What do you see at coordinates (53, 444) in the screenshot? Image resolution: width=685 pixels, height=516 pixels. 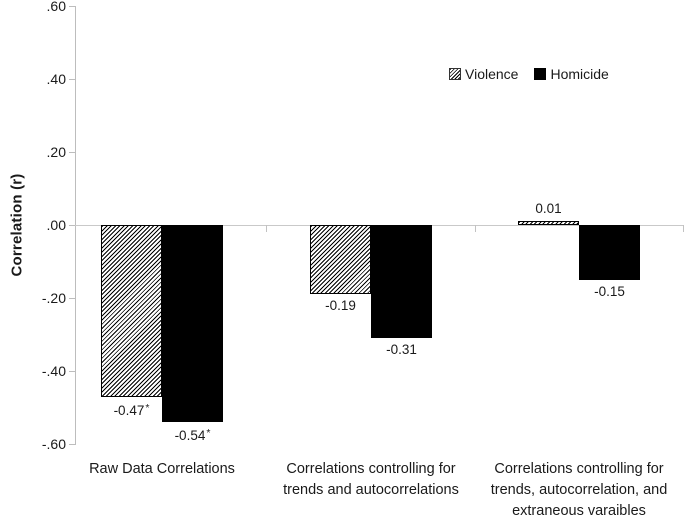 I see `y-tick-label: -.60` at bounding box center [53, 444].